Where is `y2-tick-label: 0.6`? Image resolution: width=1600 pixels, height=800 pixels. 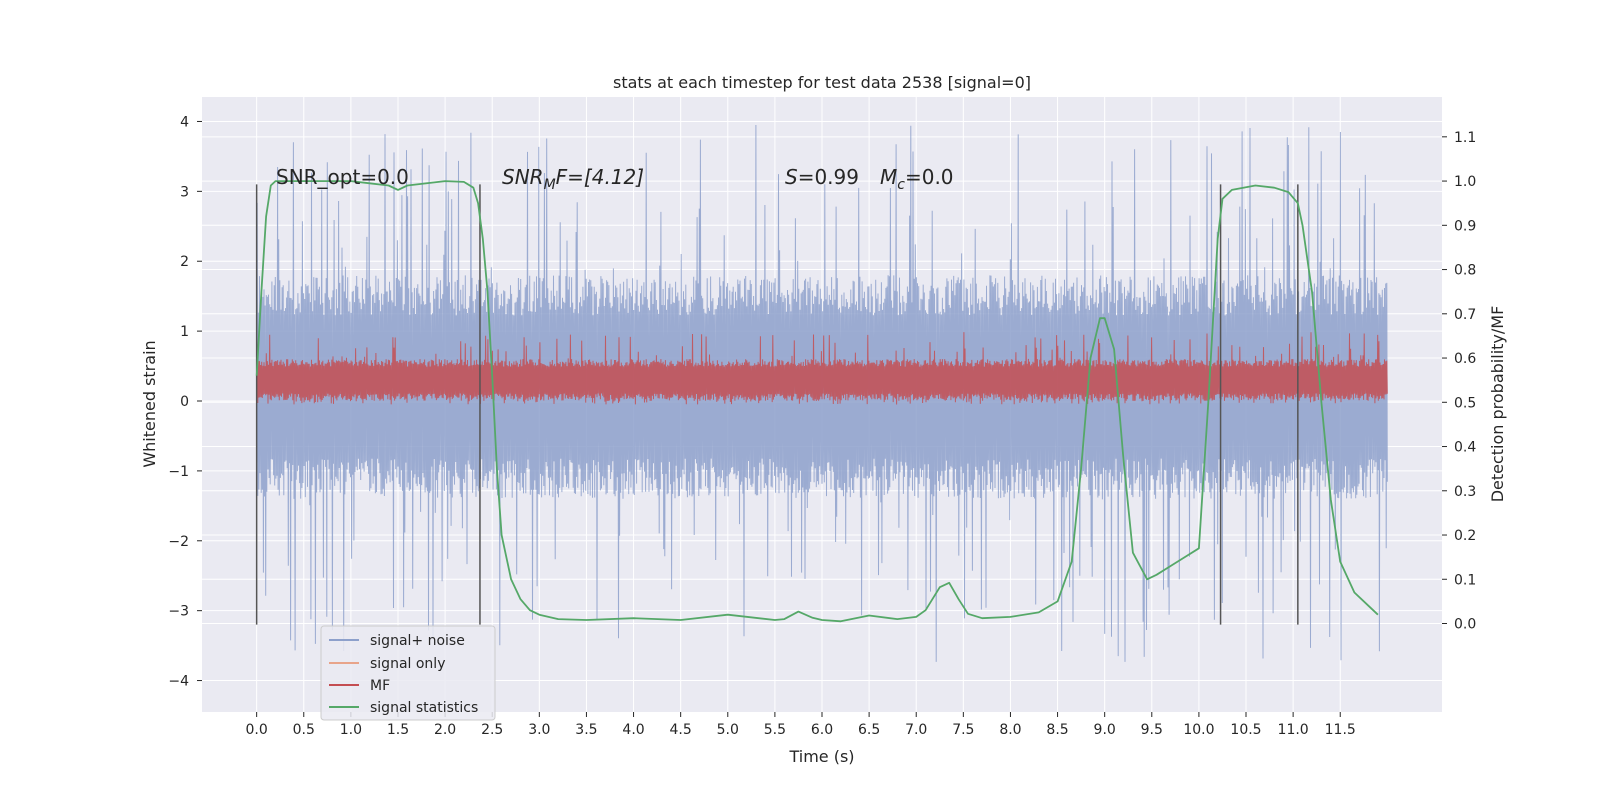
y2-tick-label: 0.6 is located at coordinates (1465, 359).